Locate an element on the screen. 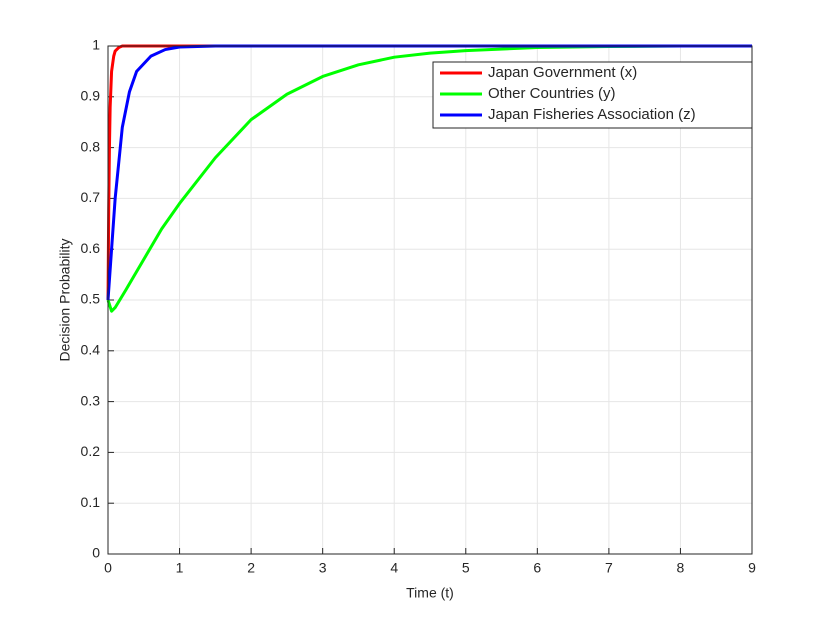 This screenshot has width=830, height=623. x-tick-label: 8 is located at coordinates (681, 568).